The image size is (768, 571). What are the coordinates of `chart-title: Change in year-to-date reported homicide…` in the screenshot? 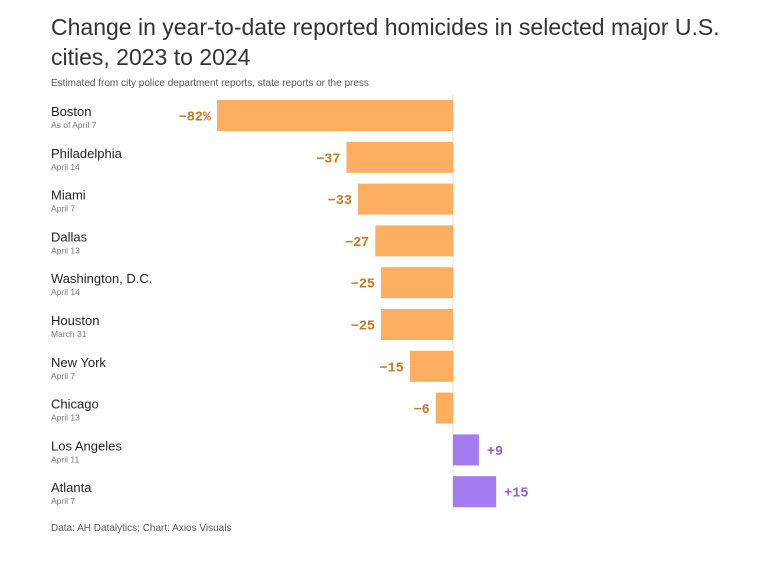 It's located at (385, 42).